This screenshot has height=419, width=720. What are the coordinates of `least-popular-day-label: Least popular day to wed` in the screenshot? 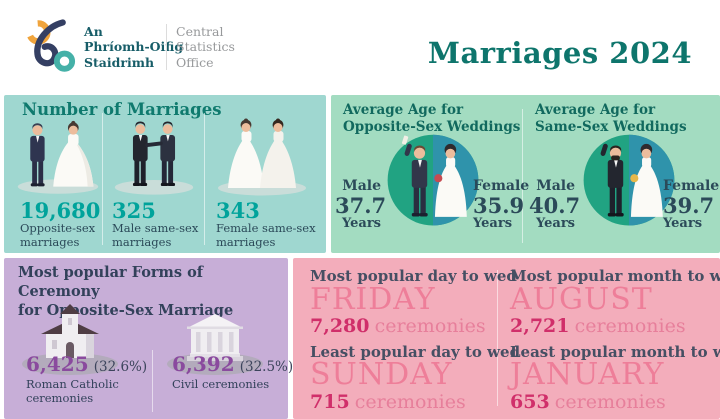 It's located at (415, 352).